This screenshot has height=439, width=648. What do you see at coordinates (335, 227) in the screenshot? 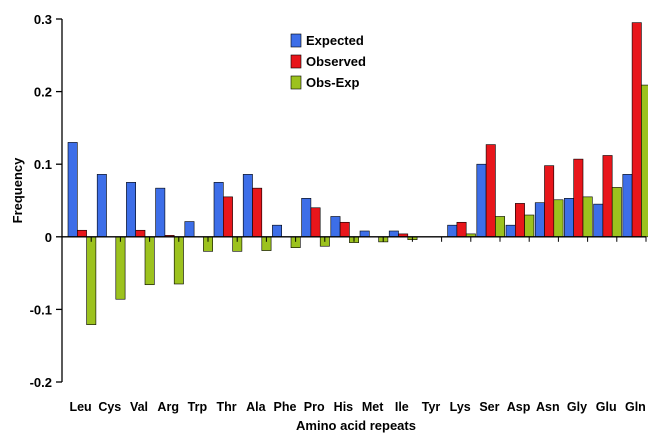
I see `bar-expected-his` at bounding box center [335, 227].